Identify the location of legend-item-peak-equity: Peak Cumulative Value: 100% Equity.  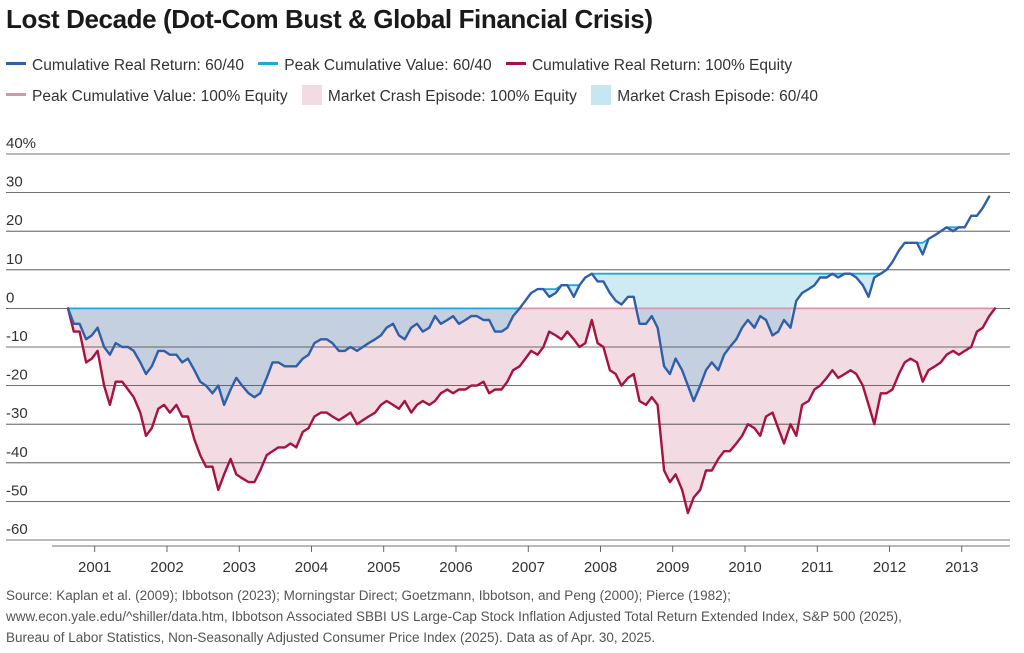
(147, 96).